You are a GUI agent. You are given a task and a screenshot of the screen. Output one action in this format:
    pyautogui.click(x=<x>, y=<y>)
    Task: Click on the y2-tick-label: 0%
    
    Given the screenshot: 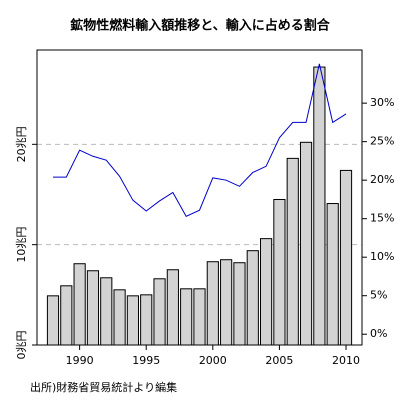 What is the action you would take?
    pyautogui.click(x=378, y=333)
    